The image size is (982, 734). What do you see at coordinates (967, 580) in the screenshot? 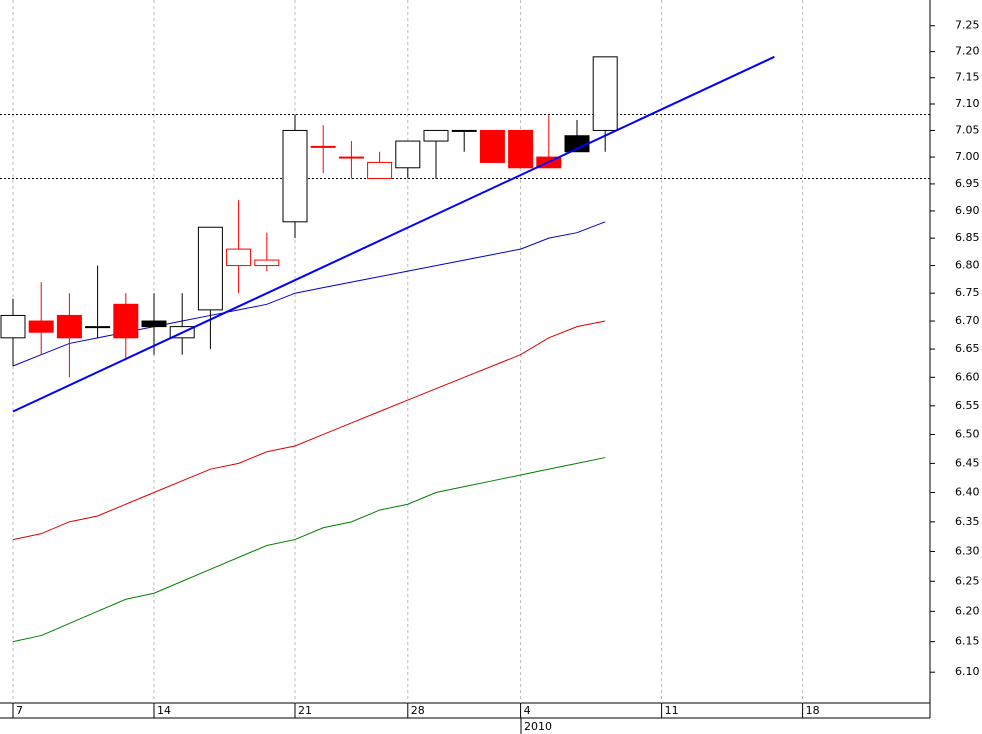
I see `y-tick-label: 6.25` at bounding box center [967, 580].